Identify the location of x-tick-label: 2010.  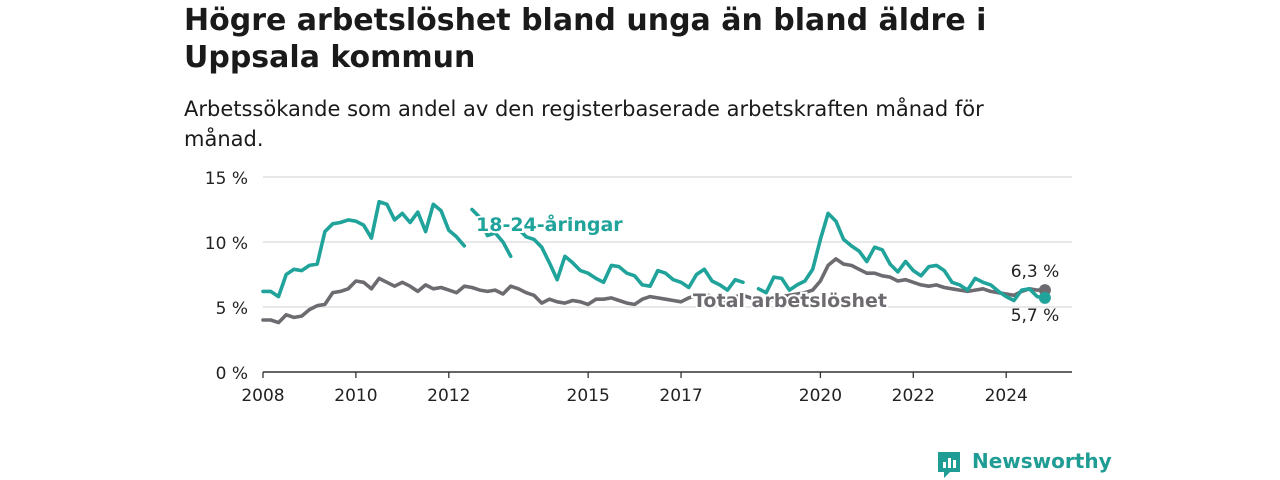
(355, 396).